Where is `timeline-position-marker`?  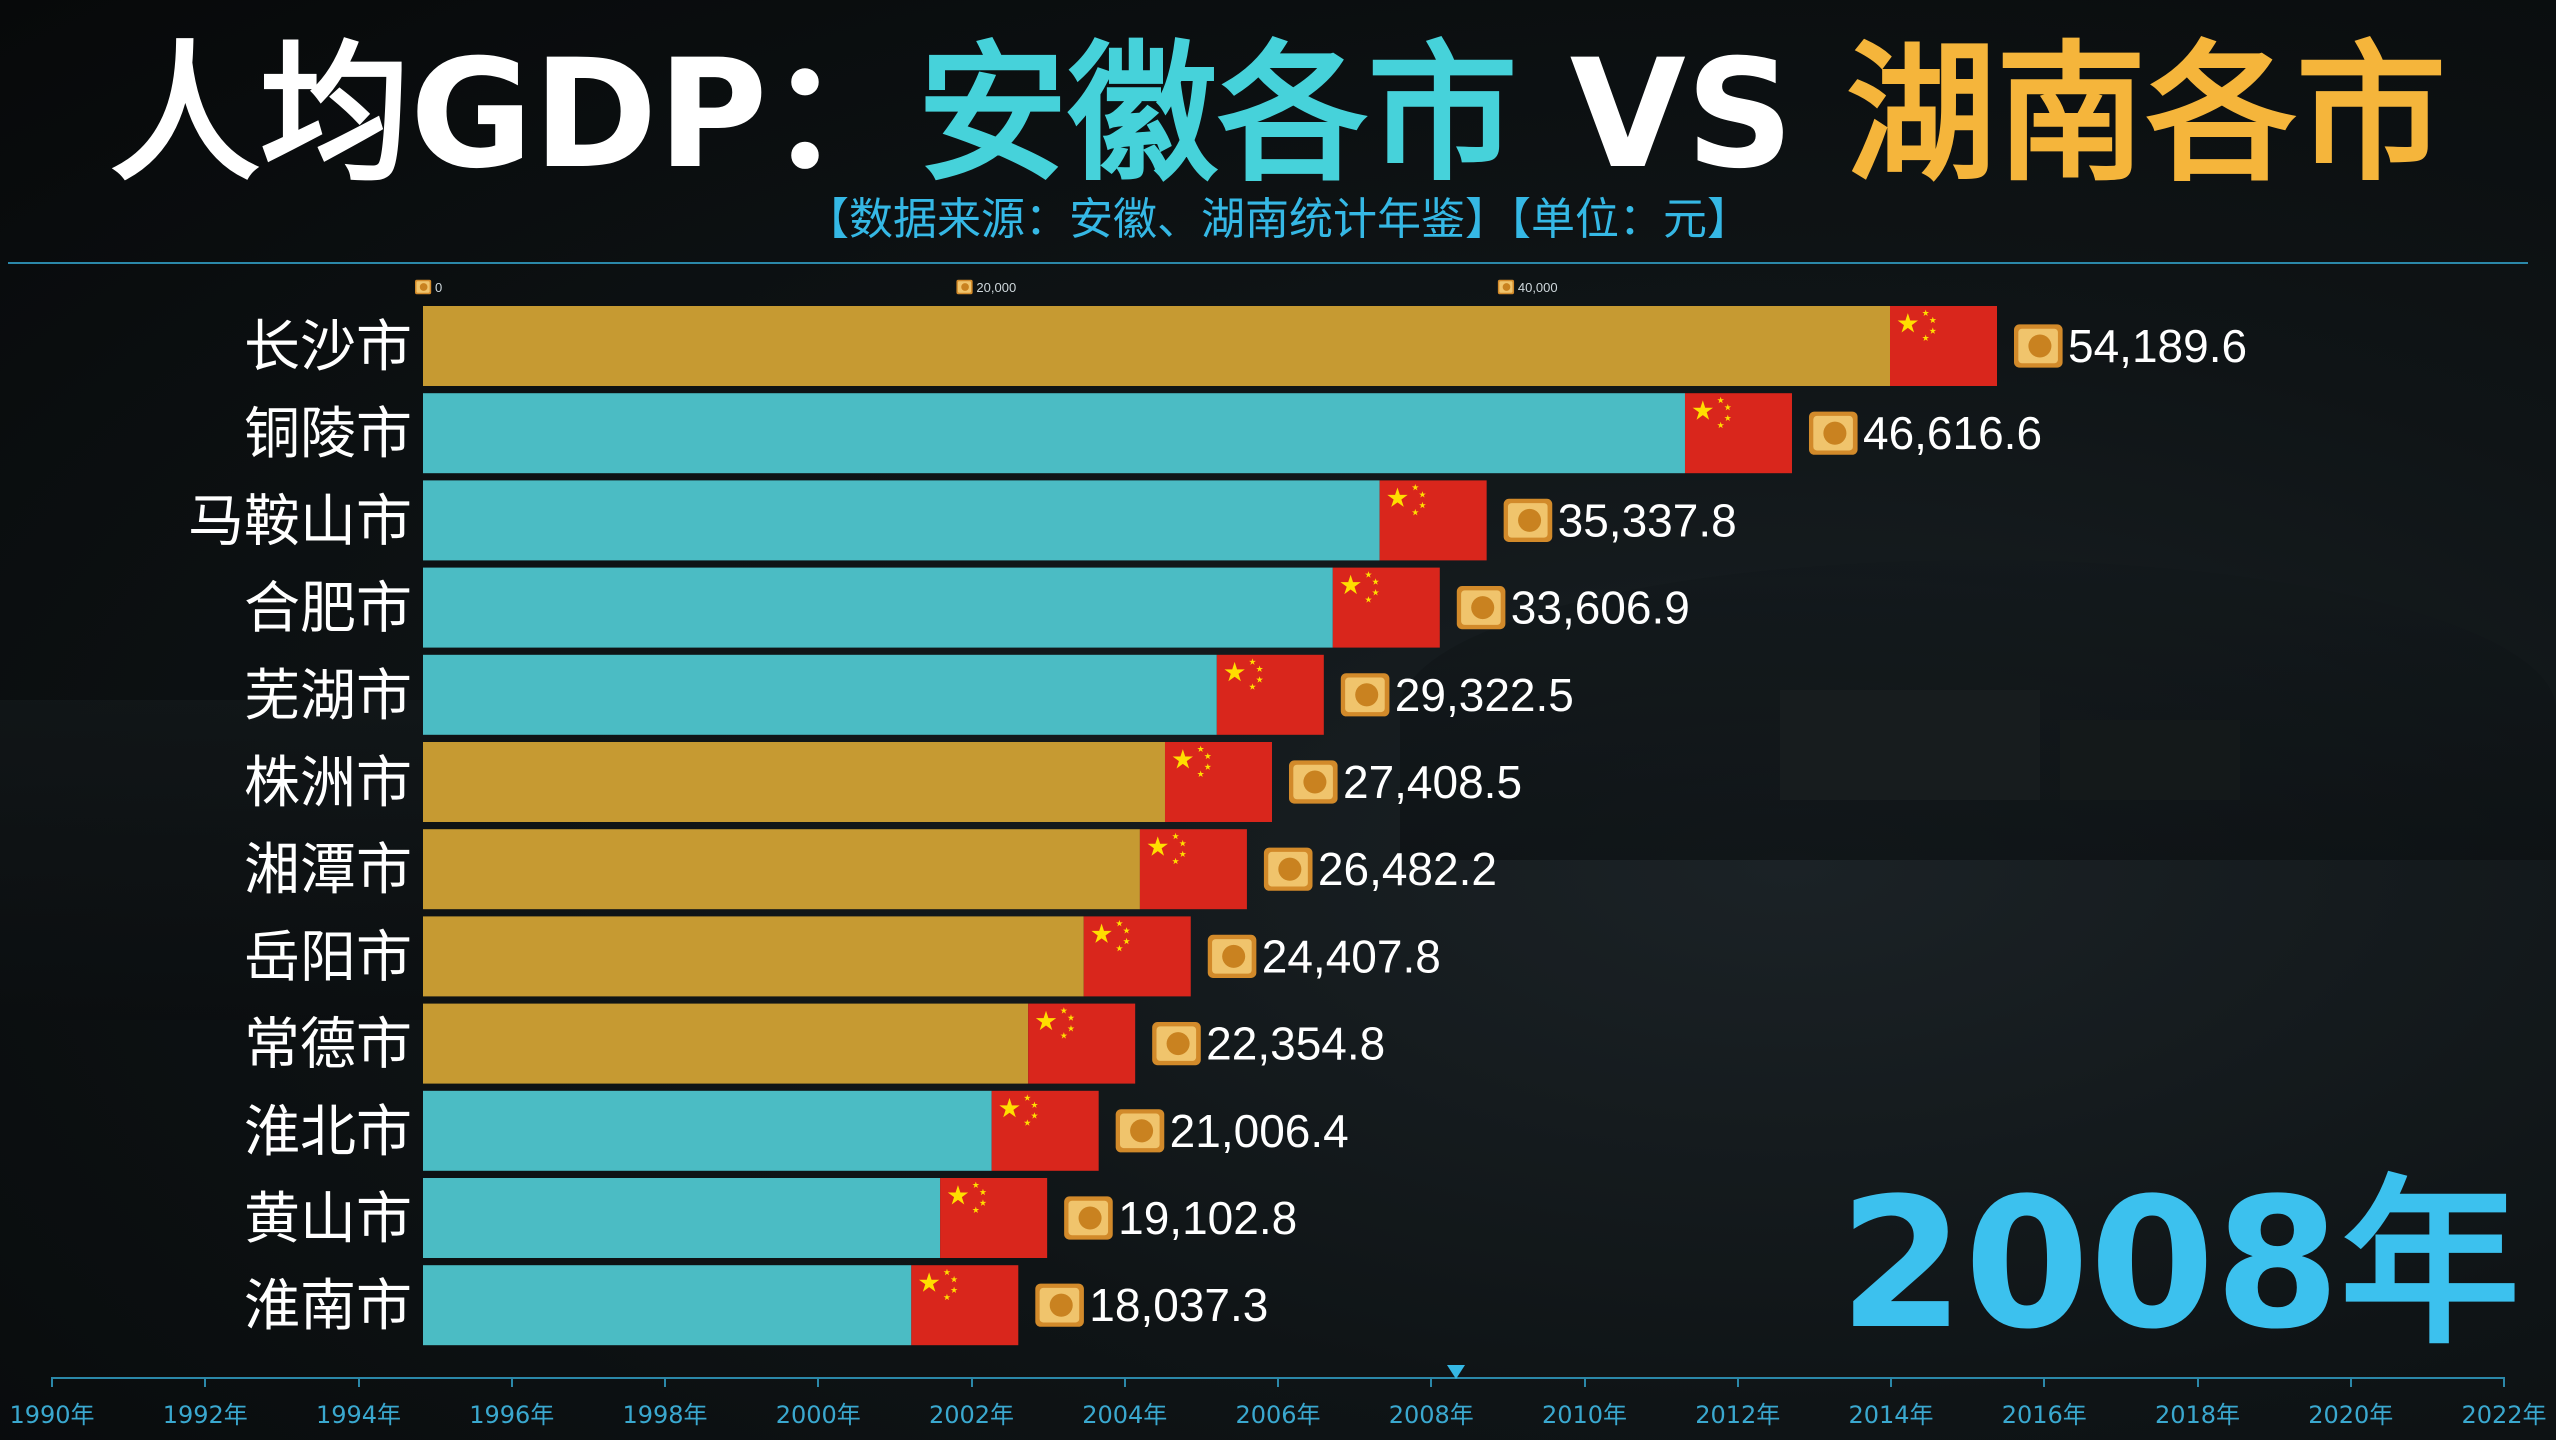
timeline-position-marker is located at coordinates (1455, 1372).